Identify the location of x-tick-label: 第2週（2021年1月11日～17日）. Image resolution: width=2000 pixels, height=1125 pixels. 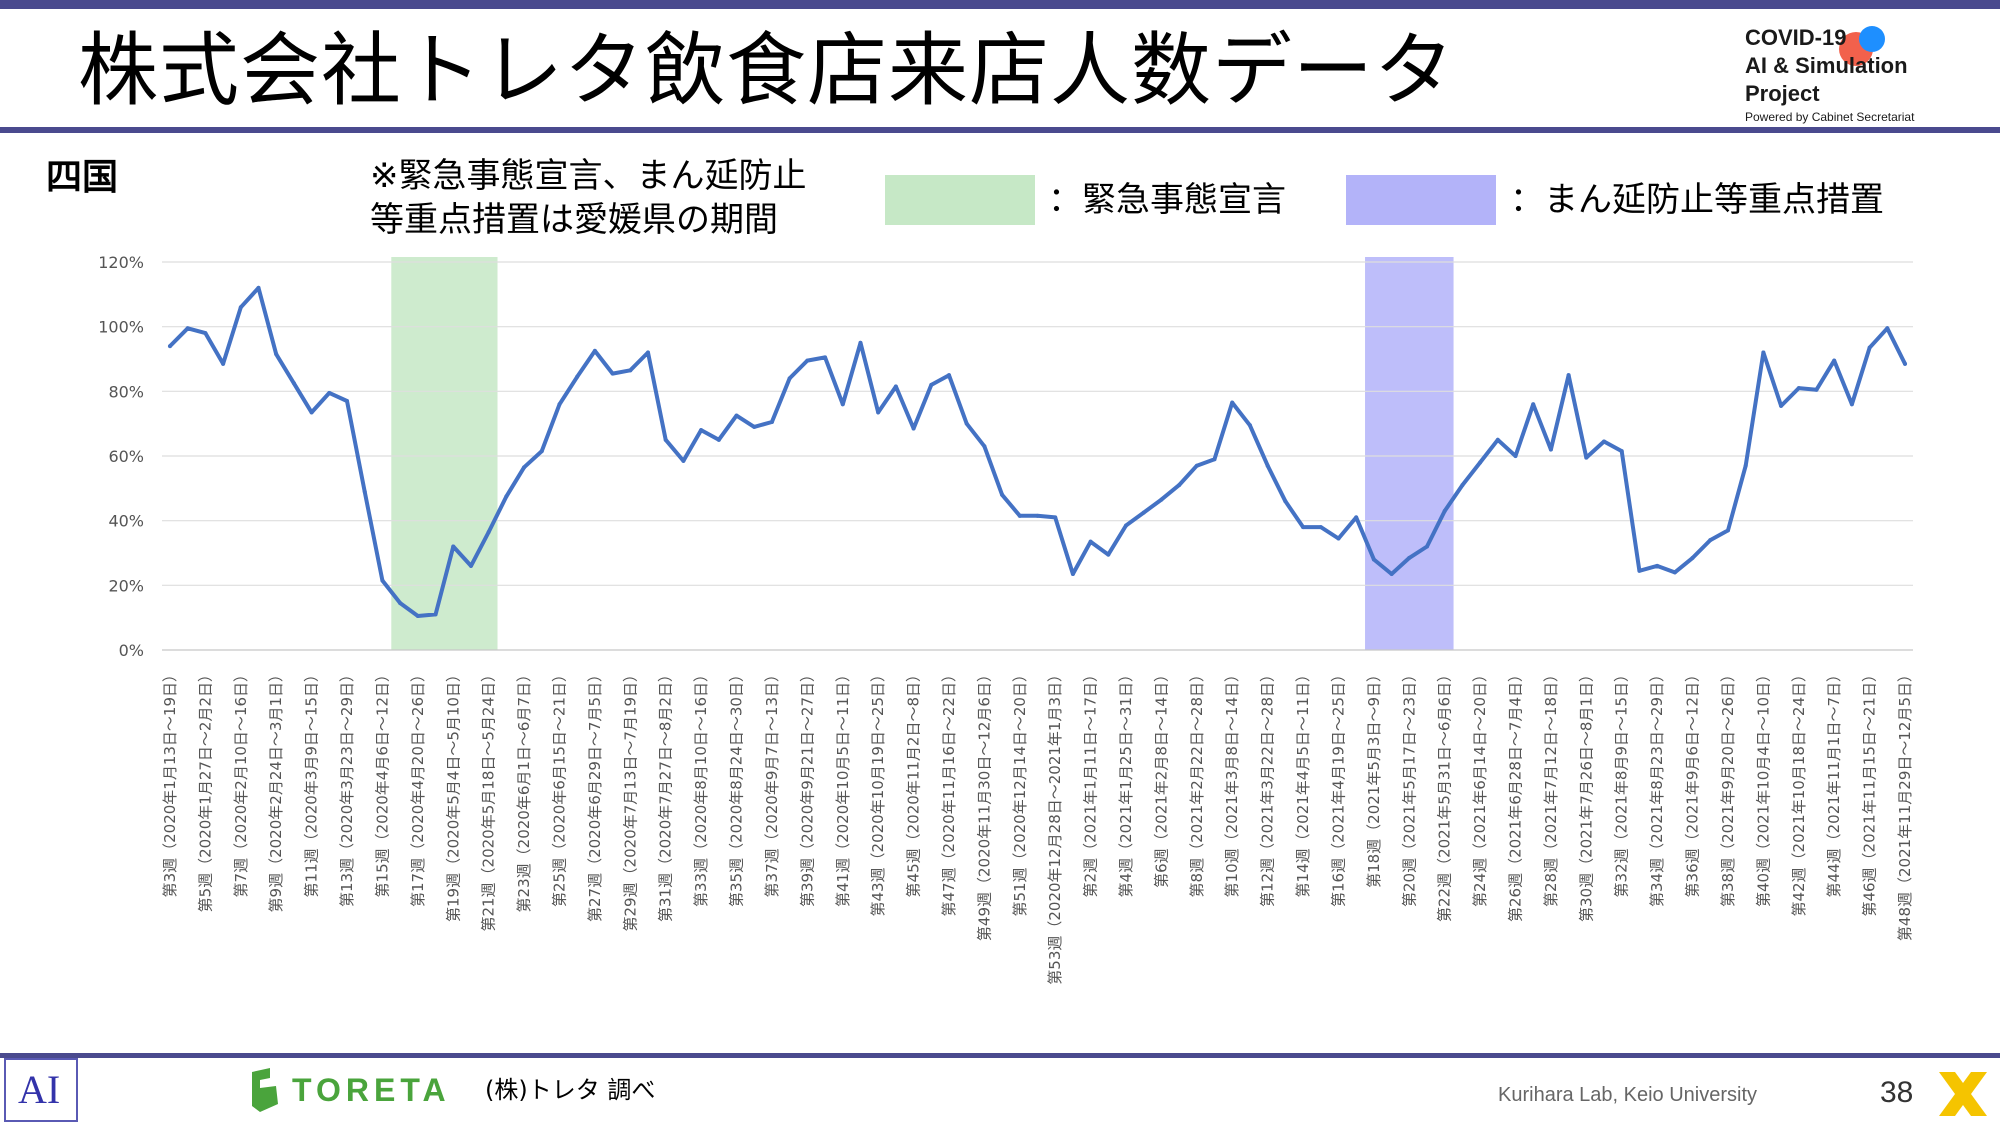
(1091, 782).